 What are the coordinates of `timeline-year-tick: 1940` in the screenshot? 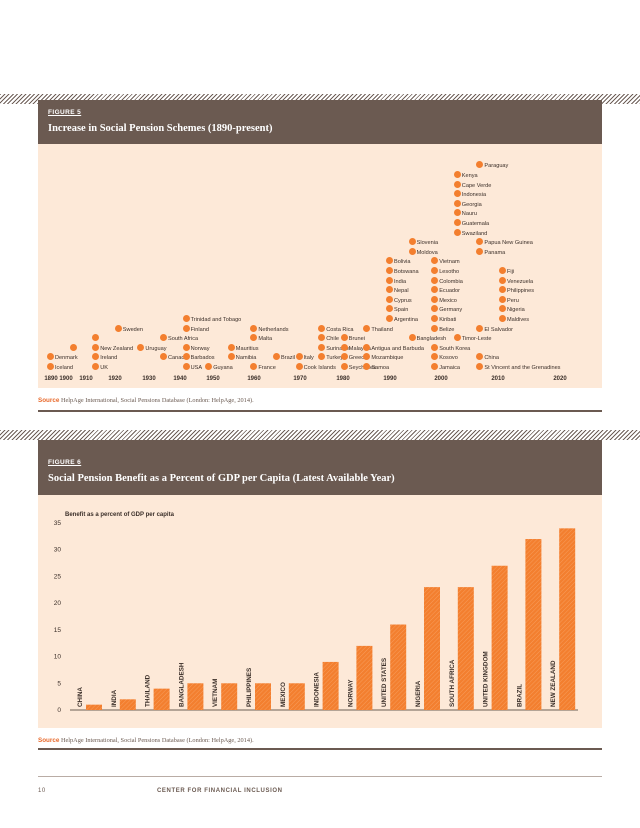 It's located at (180, 379).